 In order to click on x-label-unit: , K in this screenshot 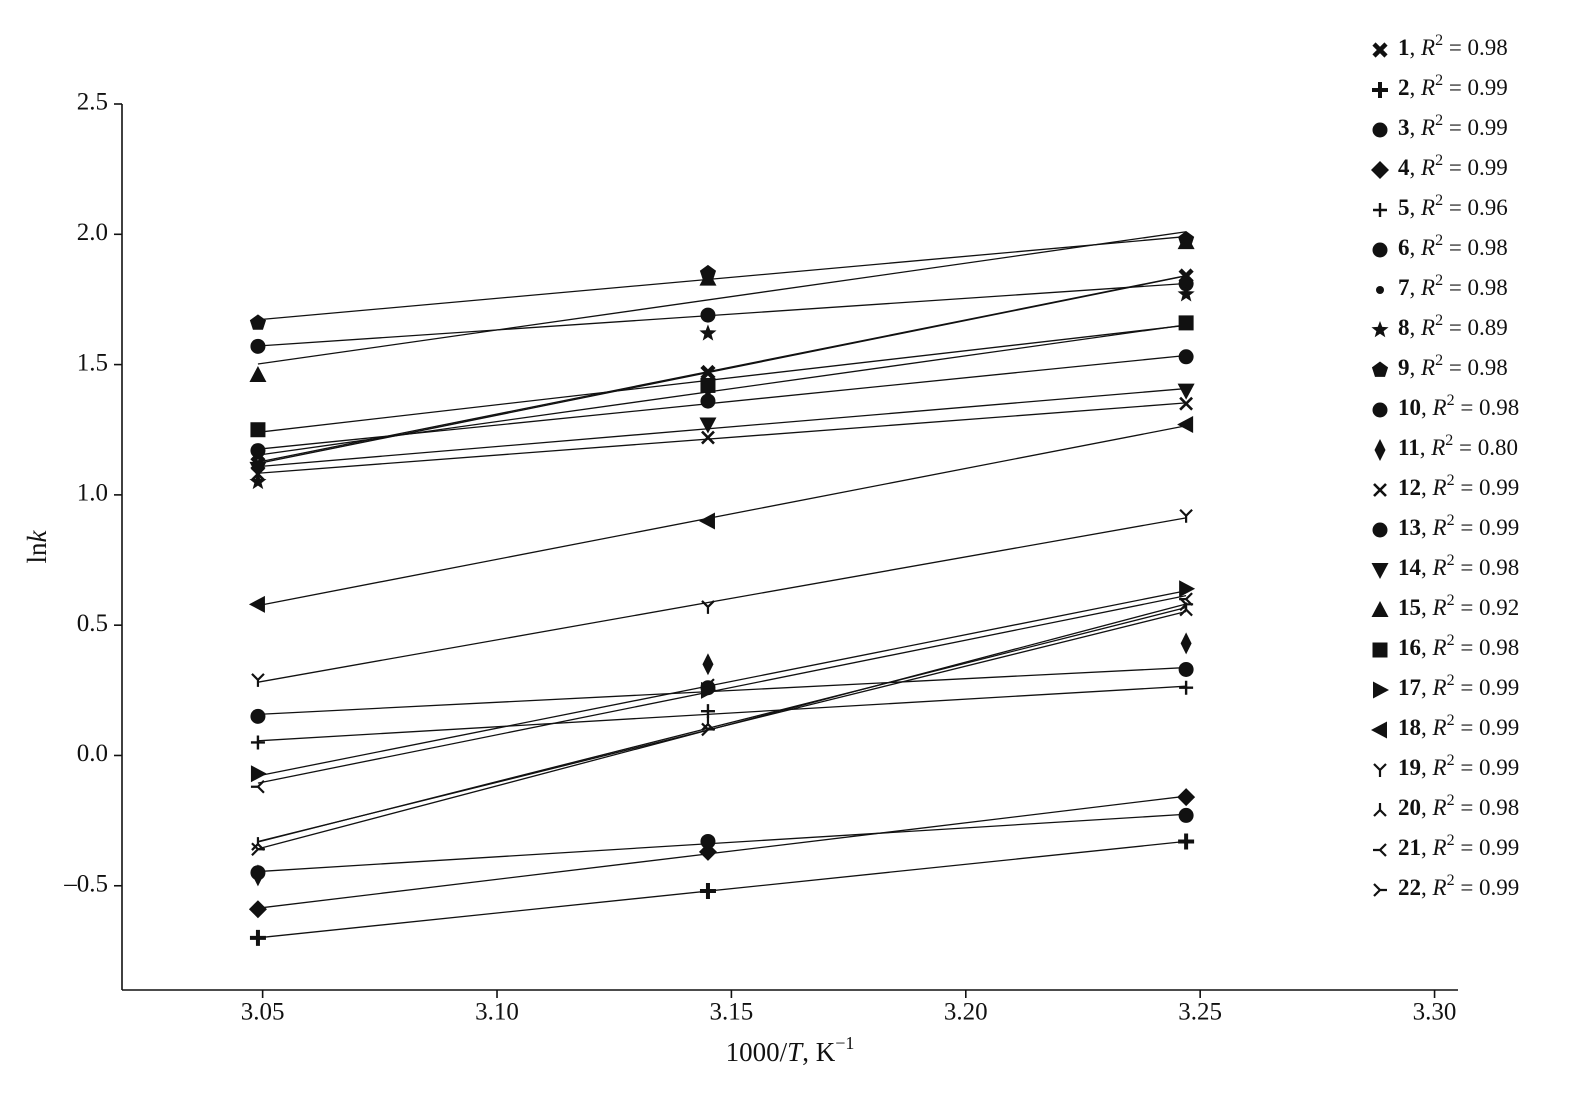, I will do `click(819, 1052)`.